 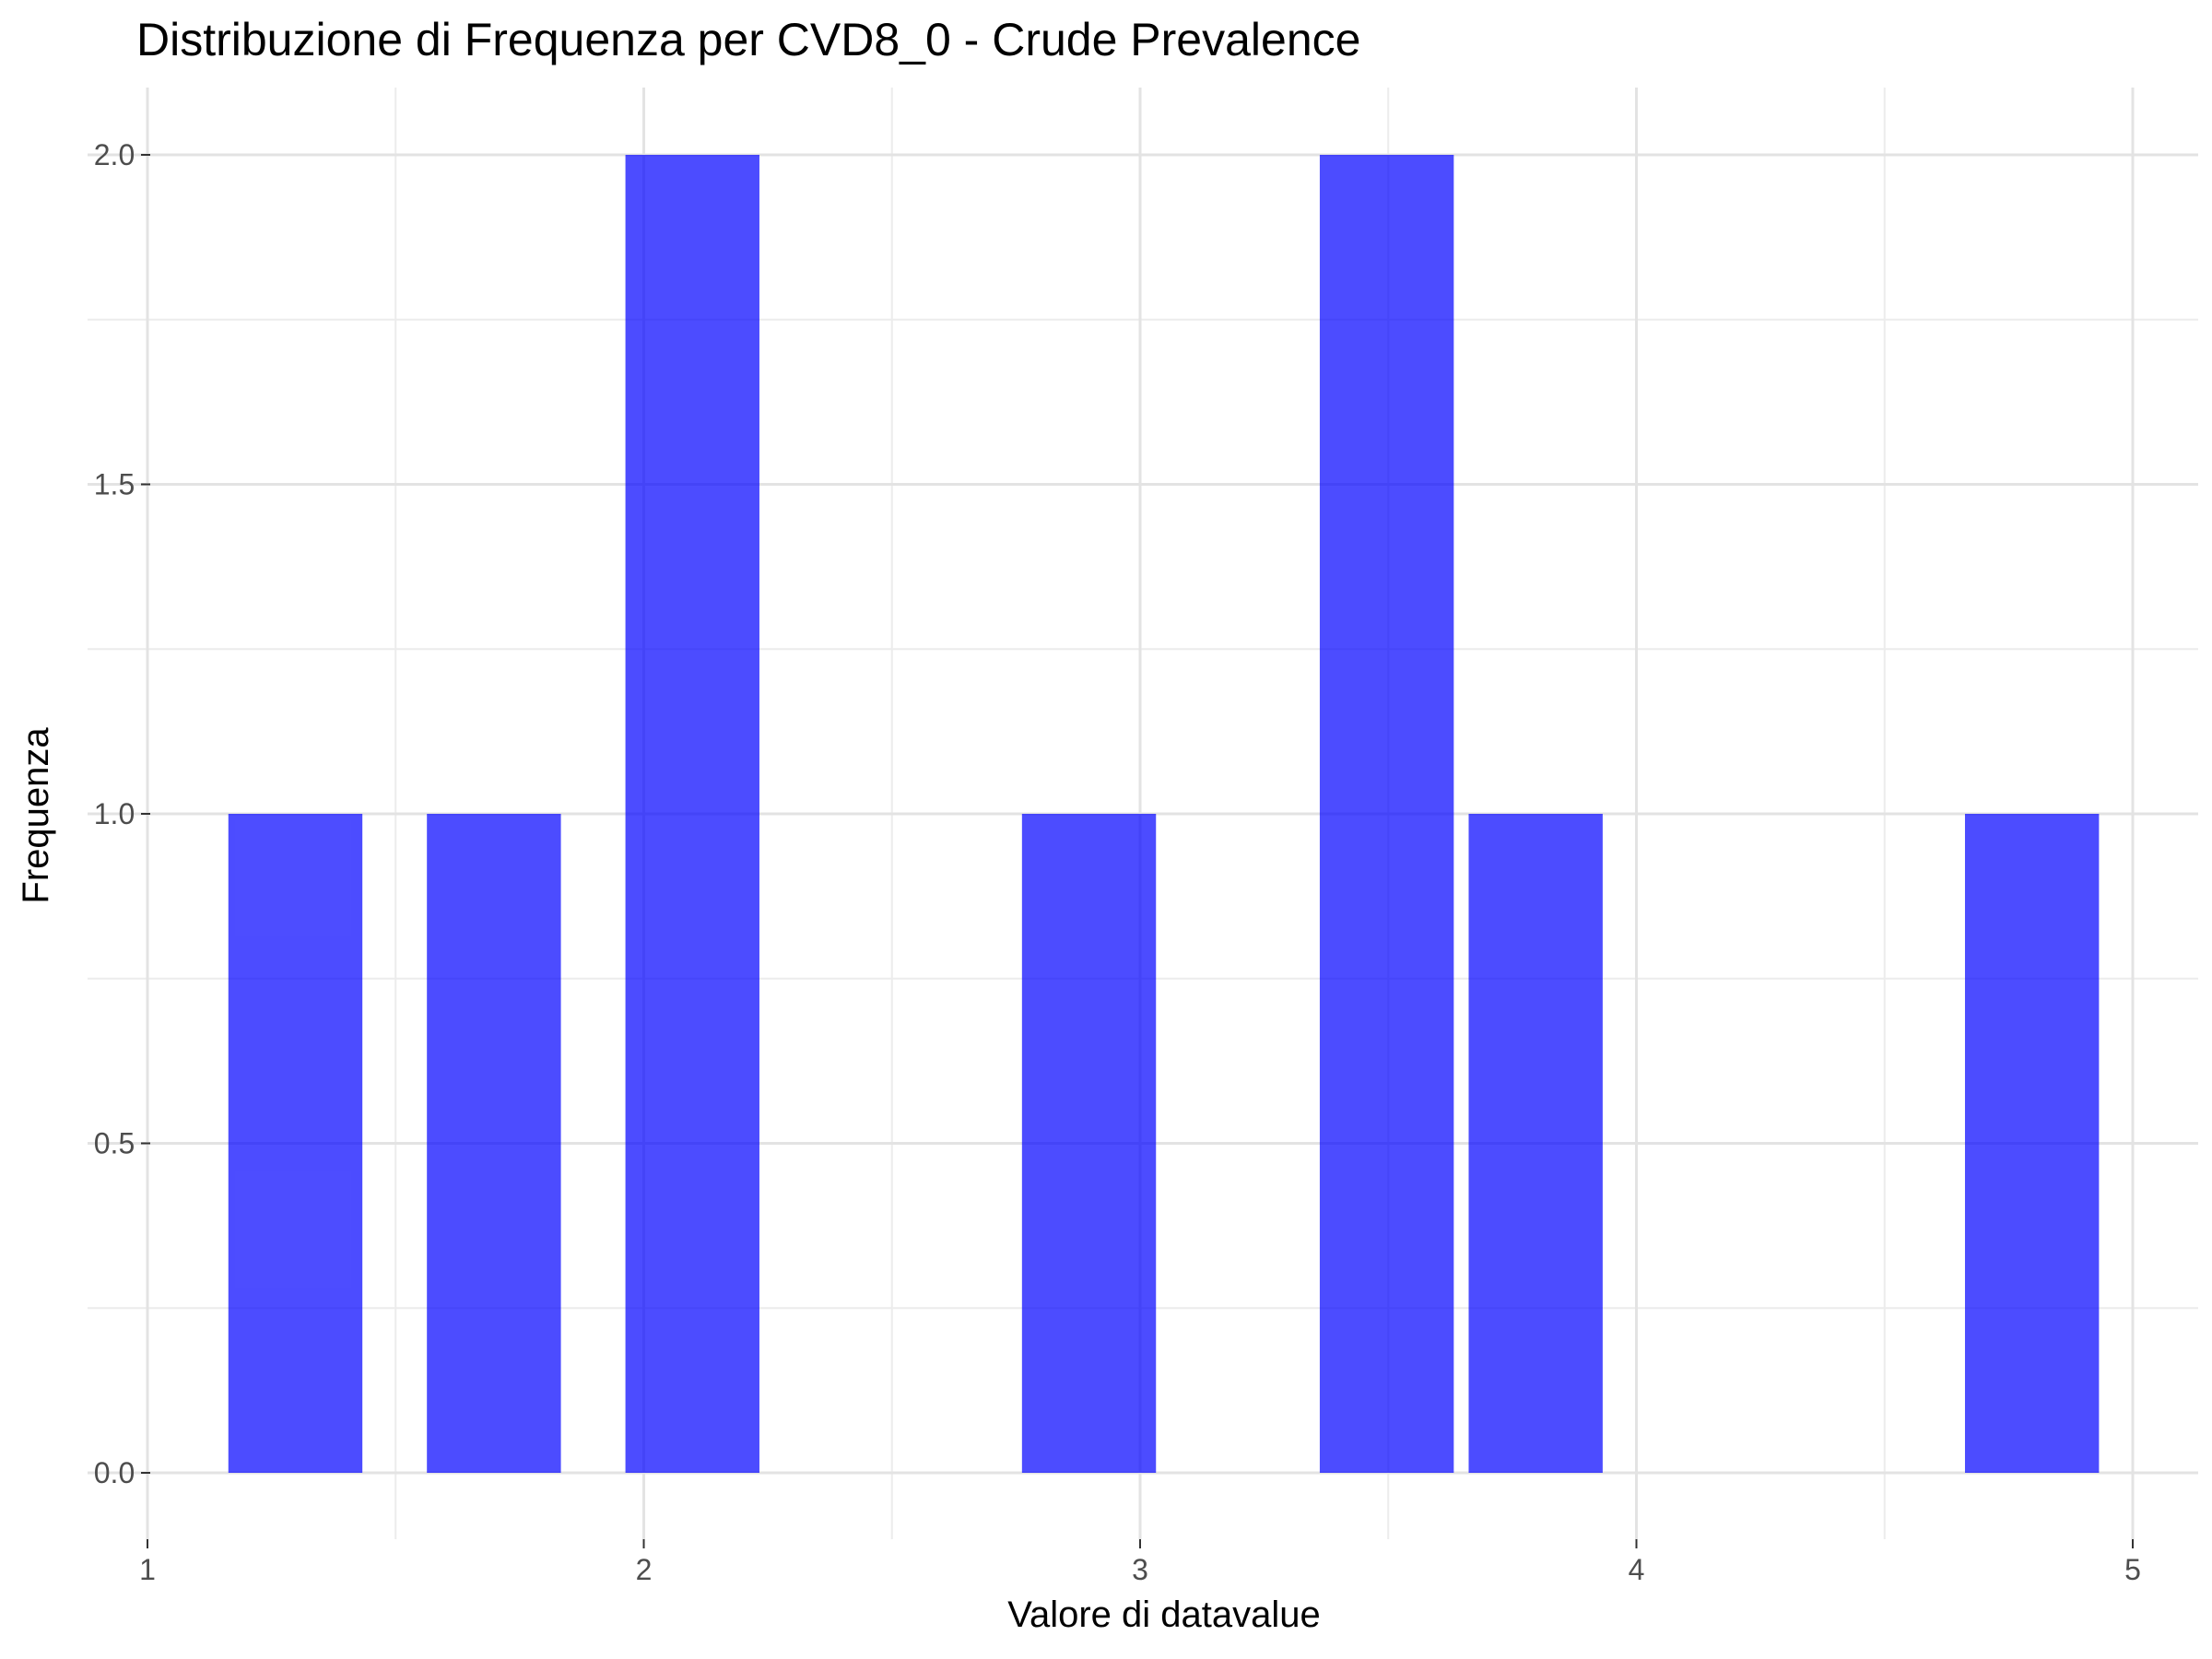 What do you see at coordinates (114, 484) in the screenshot?
I see `y-tick-label: 1.5` at bounding box center [114, 484].